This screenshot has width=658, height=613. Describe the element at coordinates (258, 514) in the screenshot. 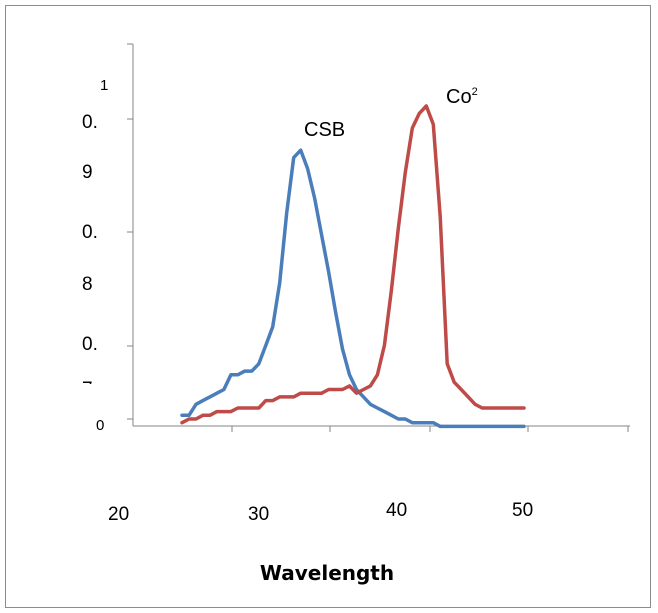

I see `x-tick-label: 30` at that location.